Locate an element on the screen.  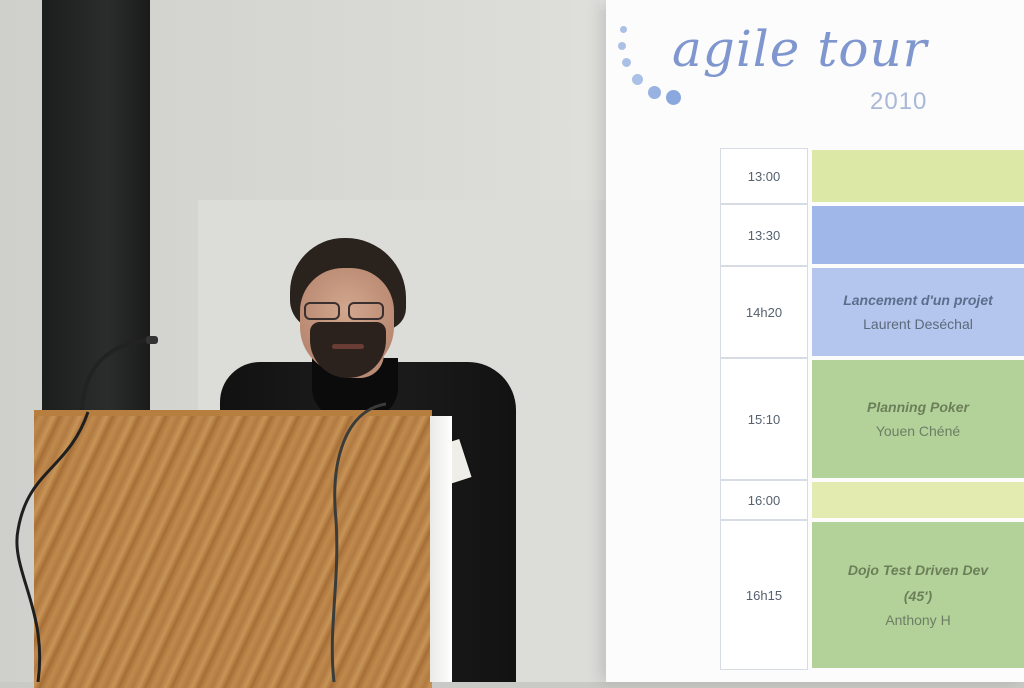
session-title: Lancement d'un projet is located at coordinates (918, 300).